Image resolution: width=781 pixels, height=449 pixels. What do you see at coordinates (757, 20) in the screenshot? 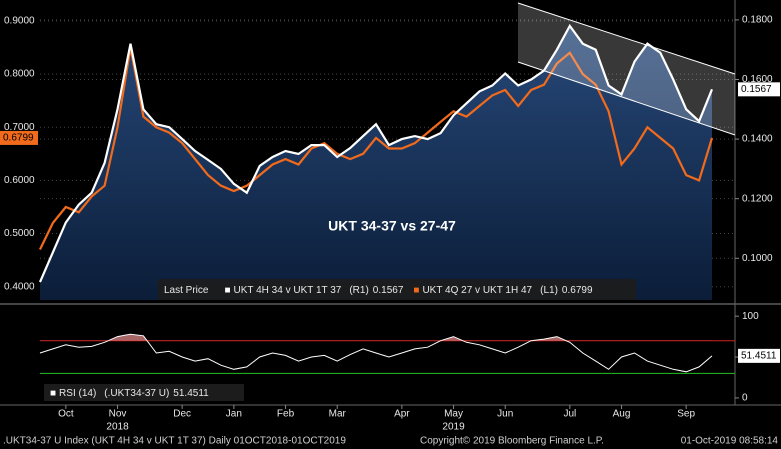
I see `y2-tick-label: 0.1800` at bounding box center [757, 20].